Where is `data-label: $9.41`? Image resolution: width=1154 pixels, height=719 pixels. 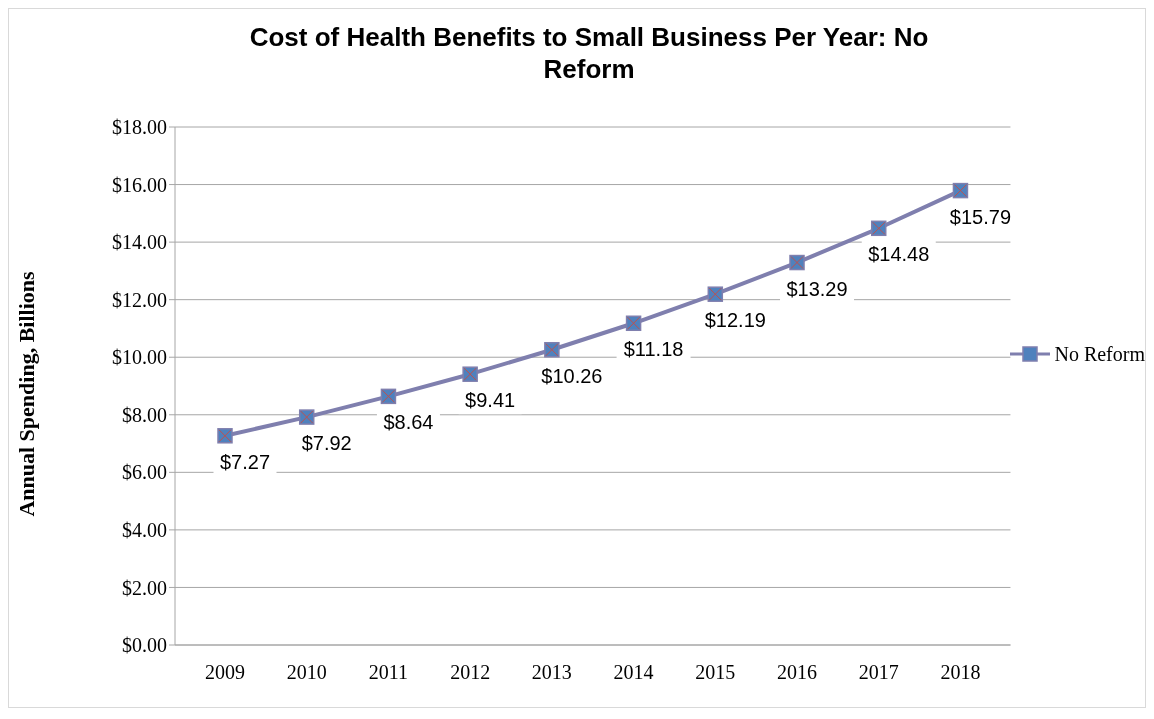 data-label: $9.41 is located at coordinates (490, 400).